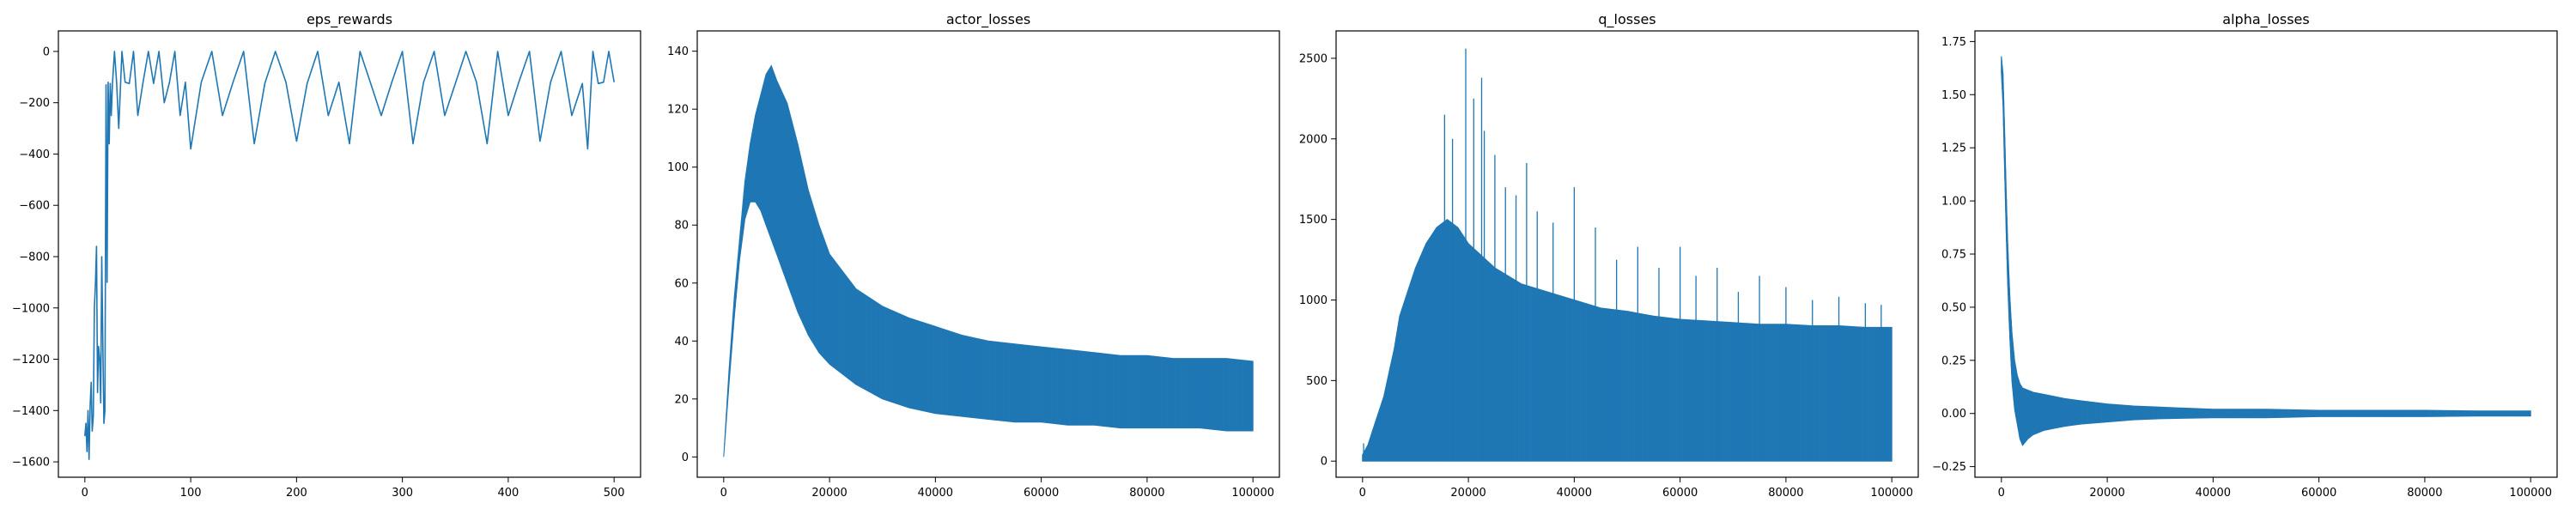 This screenshot has height=515, width=2576. I want to click on y-tick-label: −1600, so click(31, 463).